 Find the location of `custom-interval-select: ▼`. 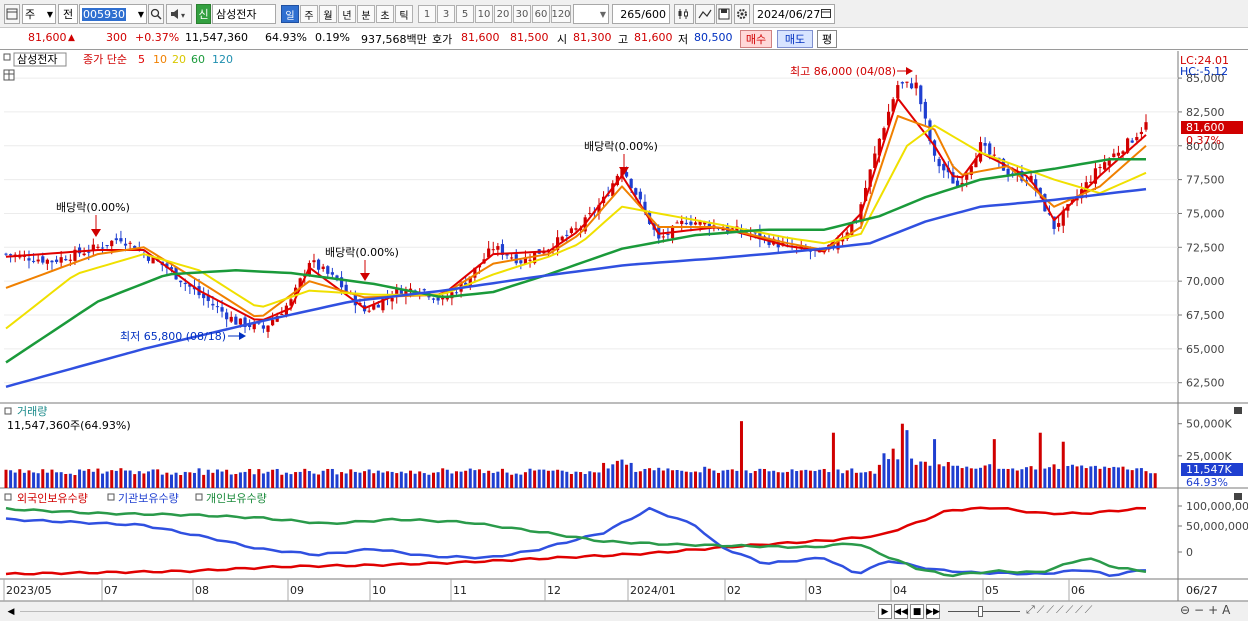

custom-interval-select: ▼ is located at coordinates (591, 14).